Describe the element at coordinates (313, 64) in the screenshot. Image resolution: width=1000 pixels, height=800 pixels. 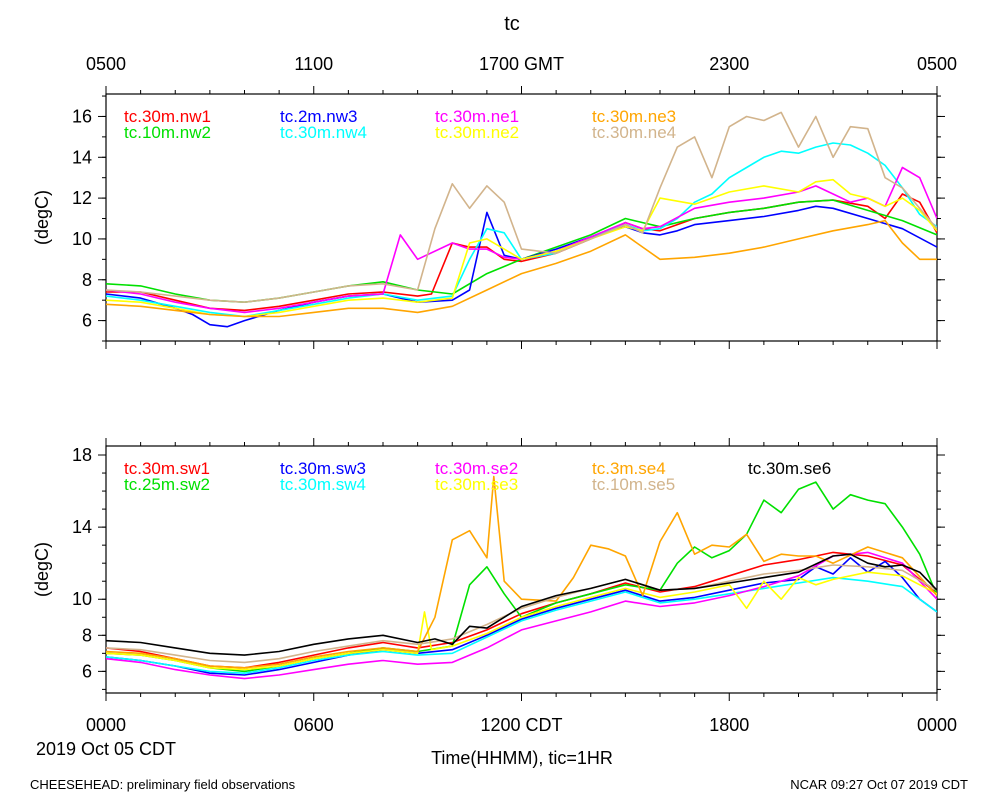
I see `top-axis-tick-label: 1100` at that location.